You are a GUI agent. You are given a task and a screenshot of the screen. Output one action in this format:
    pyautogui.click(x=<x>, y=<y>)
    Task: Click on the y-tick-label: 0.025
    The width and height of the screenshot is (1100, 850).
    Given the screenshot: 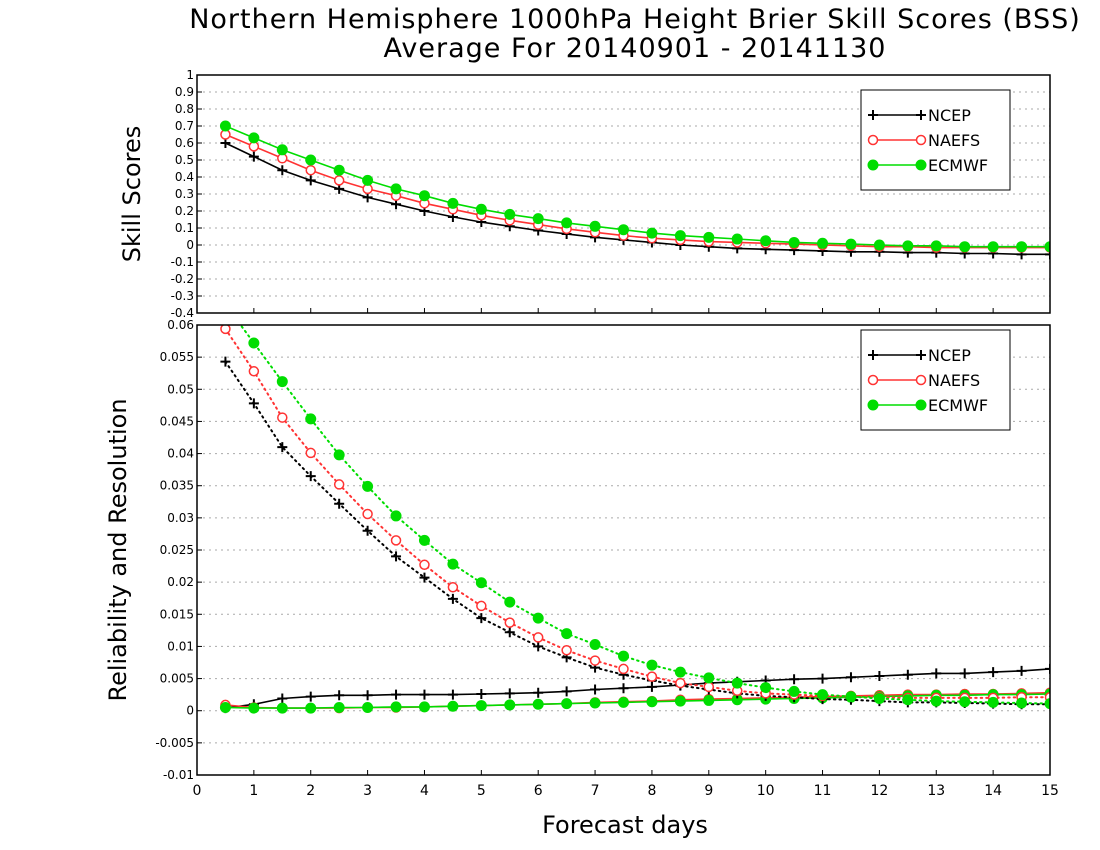 What is the action you would take?
    pyautogui.click(x=177, y=550)
    